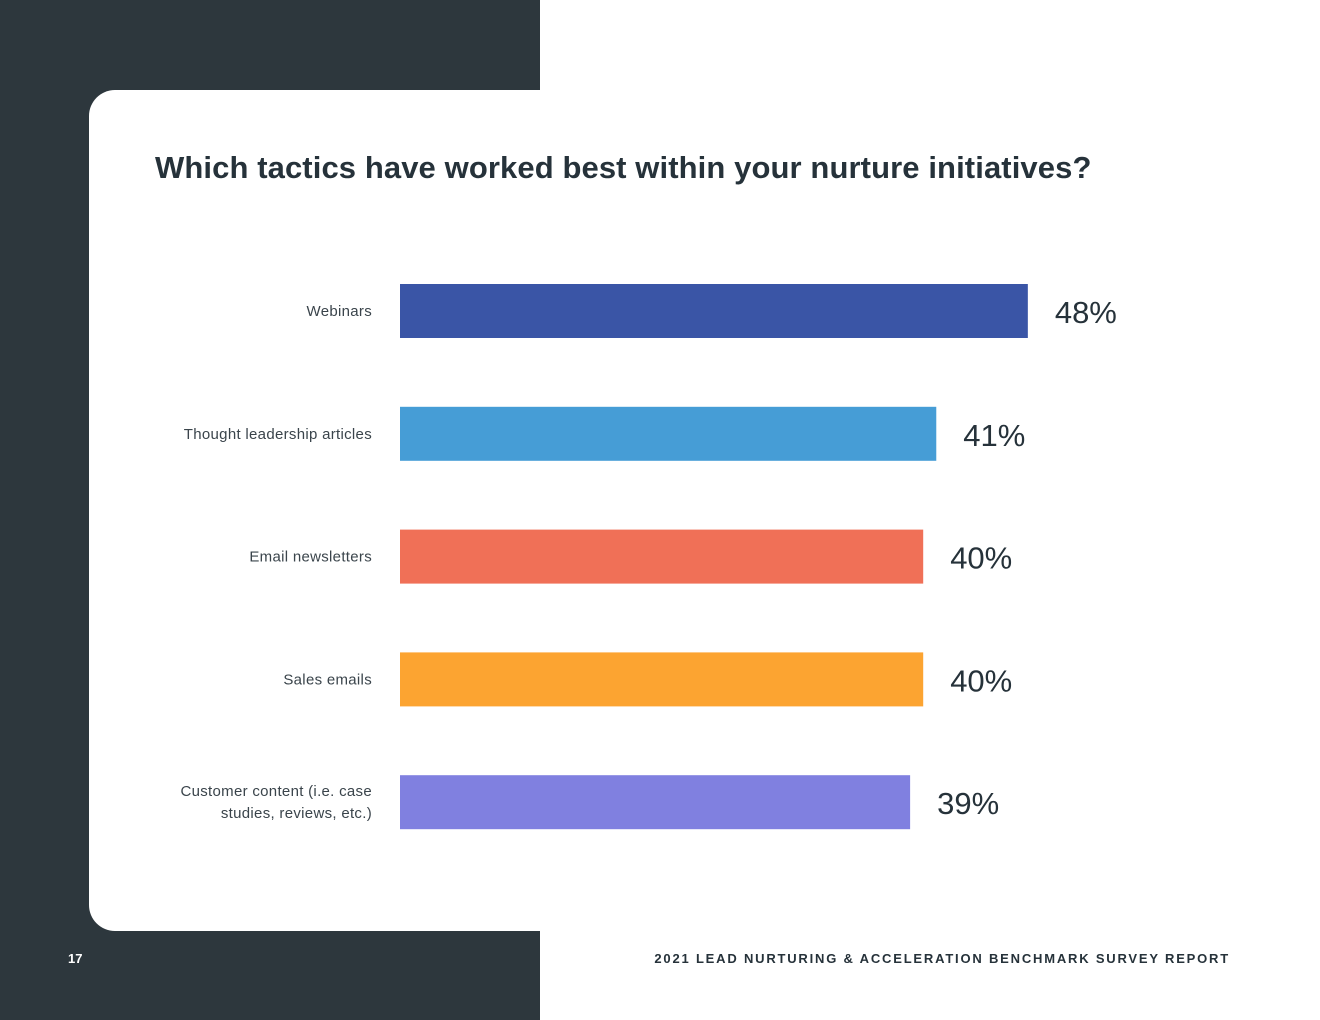 The height and width of the screenshot is (1020, 1320). What do you see at coordinates (276, 791) in the screenshot?
I see `category-label-line: Customer content (i.e. case` at bounding box center [276, 791].